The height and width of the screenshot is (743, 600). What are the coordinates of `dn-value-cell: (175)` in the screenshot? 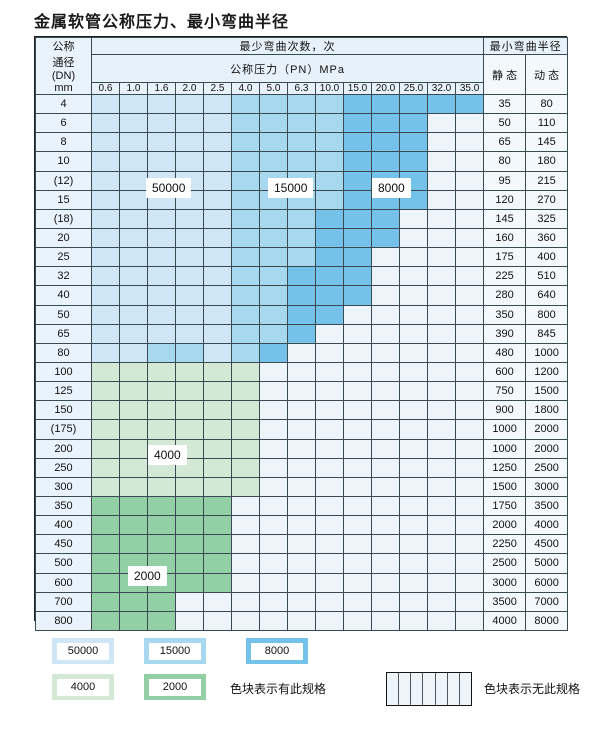 It's located at (63, 429).